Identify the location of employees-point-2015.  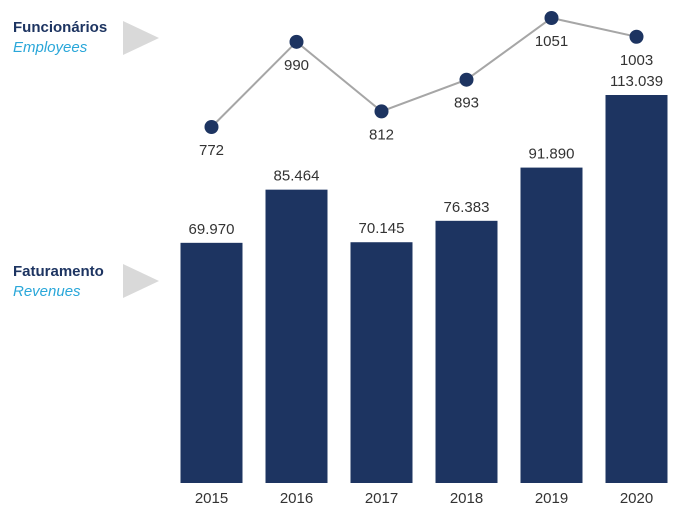
(211, 127).